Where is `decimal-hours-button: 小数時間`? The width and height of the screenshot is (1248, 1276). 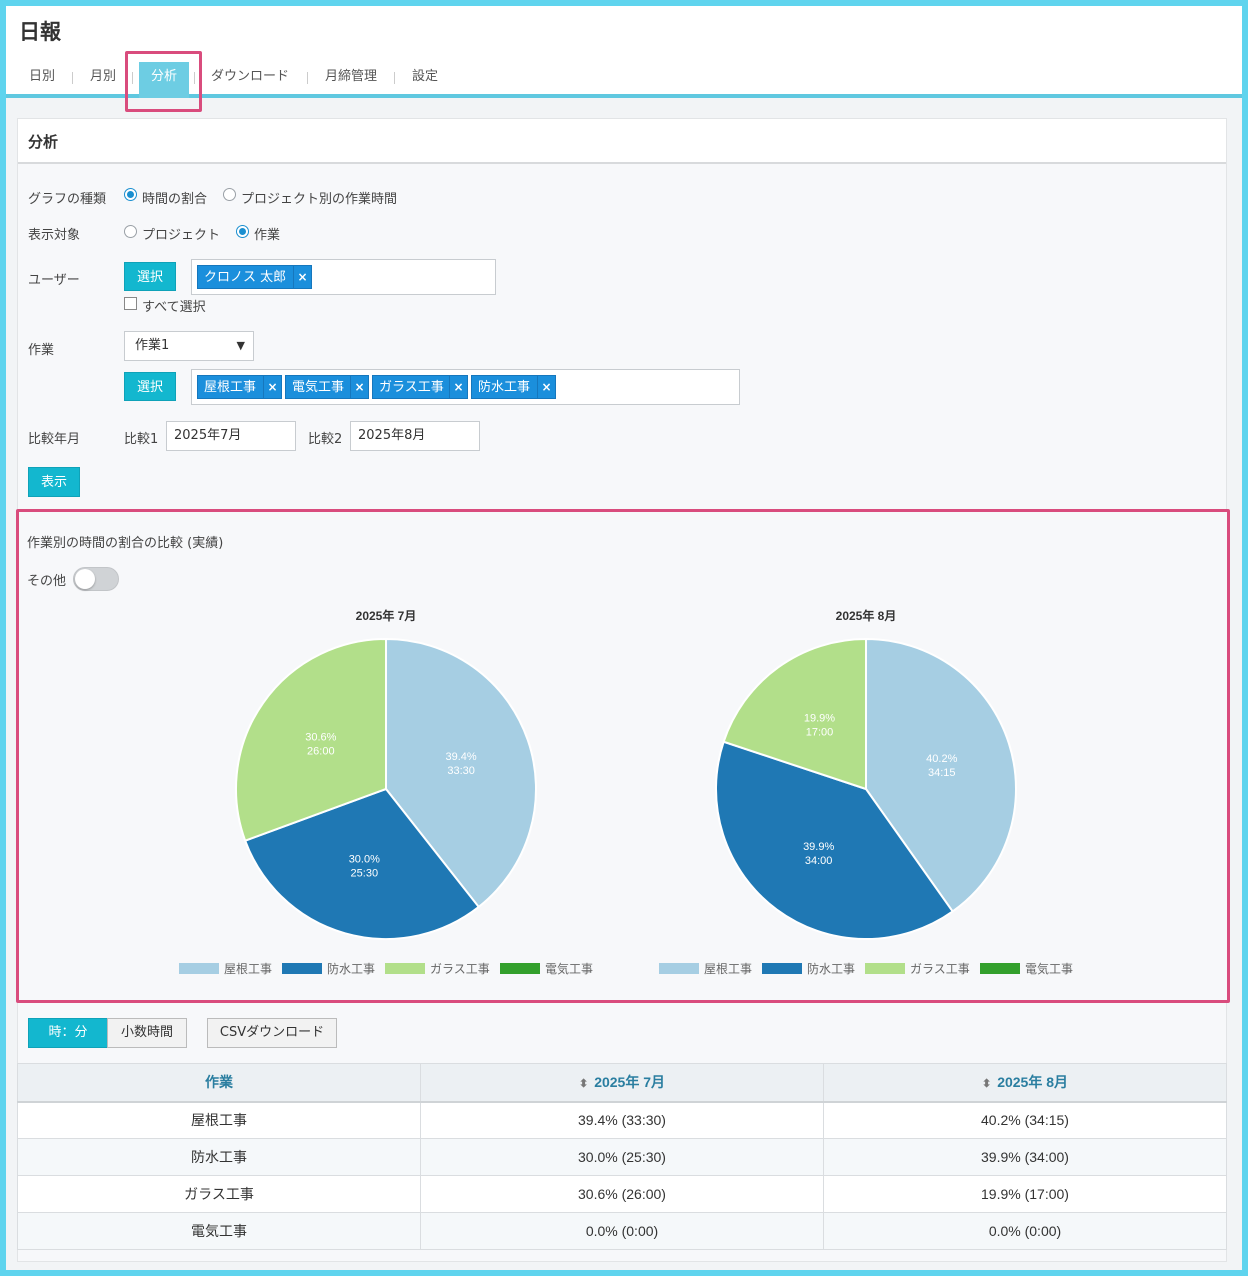
decimal-hours-button: 小数時間 is located at coordinates (147, 1033).